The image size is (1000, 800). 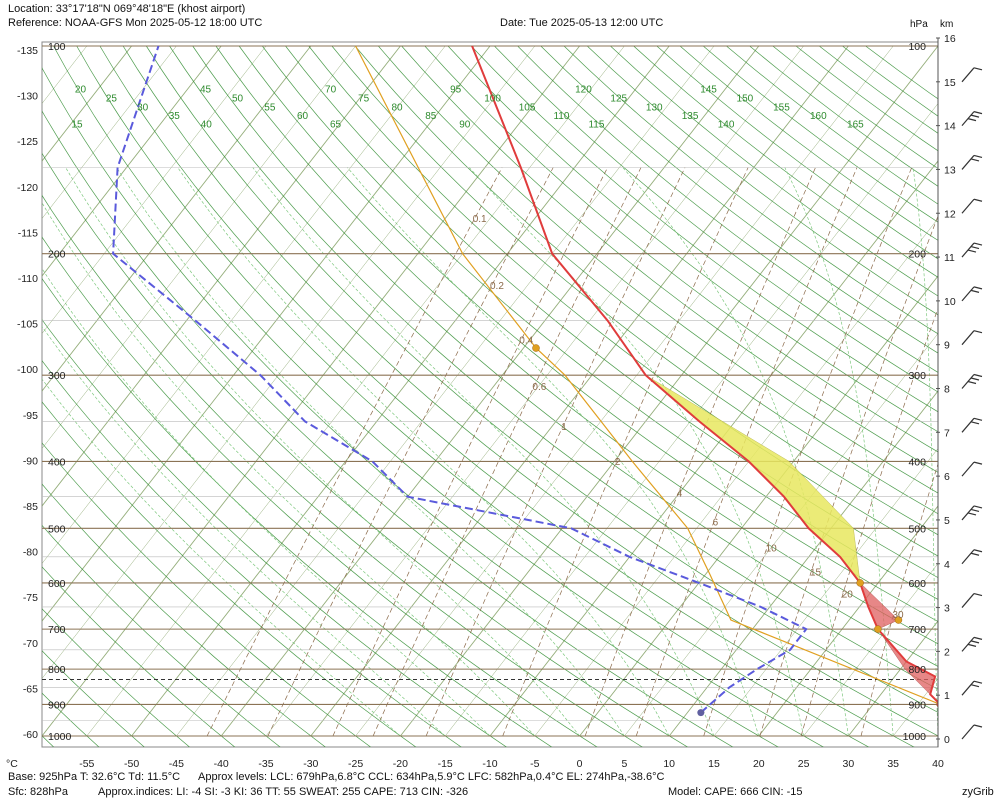 I want to click on dry-adiabat-label: 70, so click(x=331, y=90).